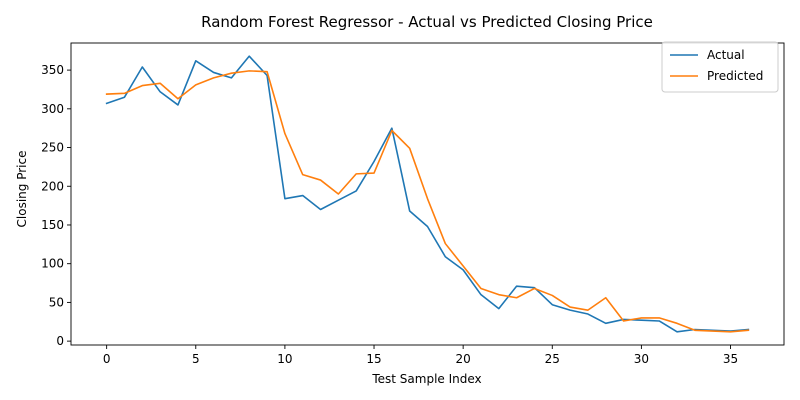 The width and height of the screenshot is (800, 400). What do you see at coordinates (60, 341) in the screenshot?
I see `y-tick-label: 0` at bounding box center [60, 341].